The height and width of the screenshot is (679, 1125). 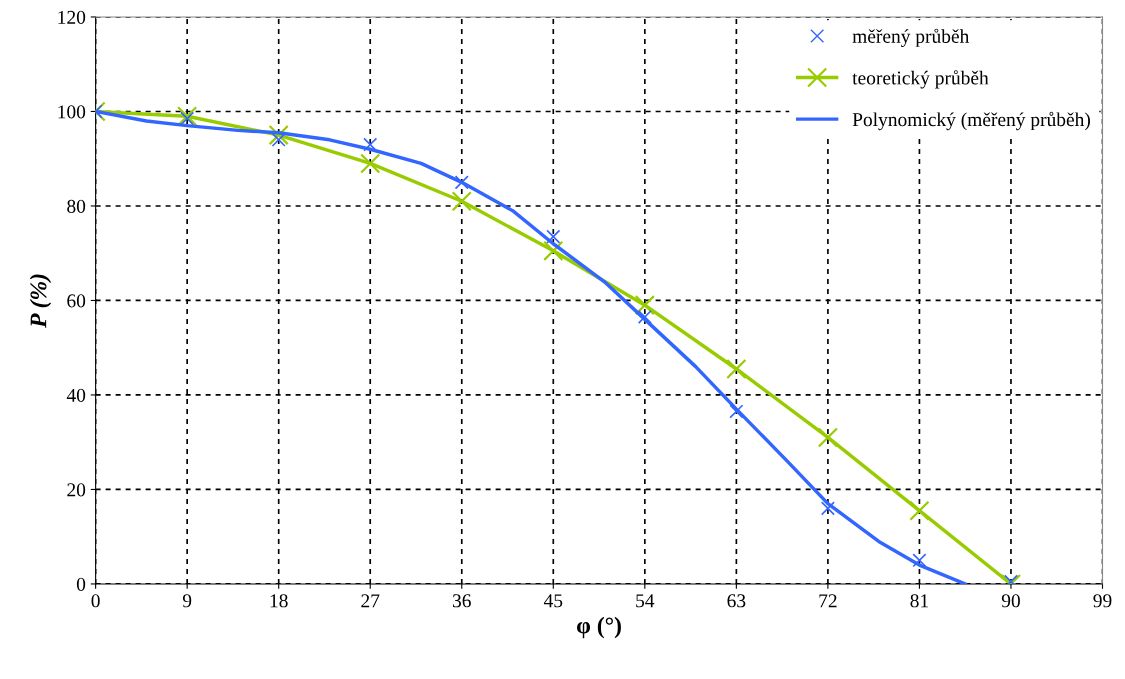 What do you see at coordinates (828, 601) in the screenshot?
I see `x-tick-label: 72` at bounding box center [828, 601].